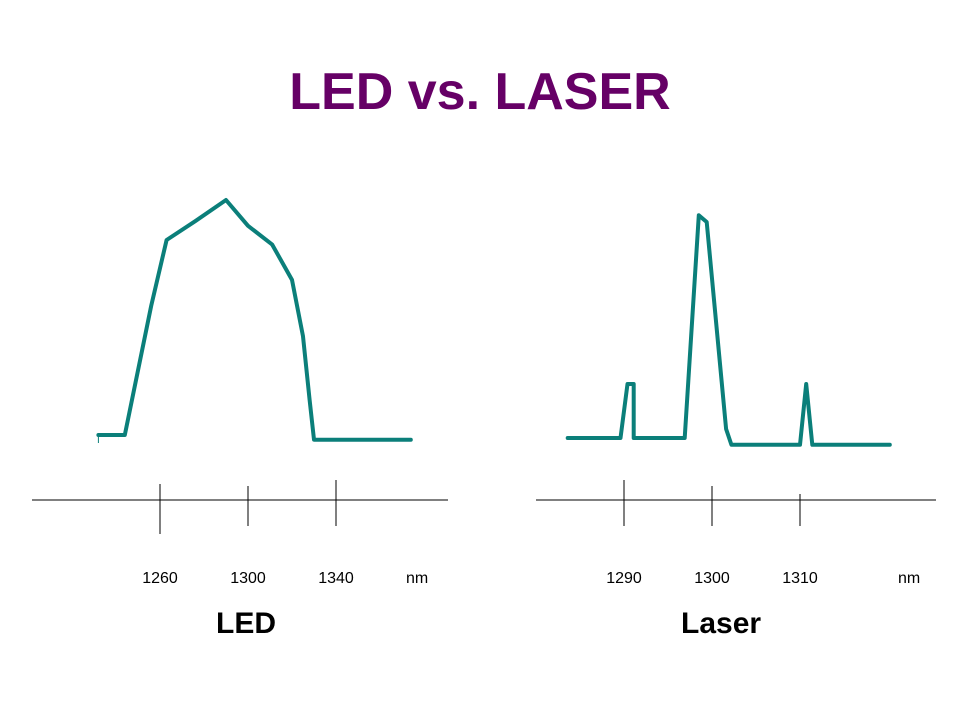 The width and height of the screenshot is (960, 720). What do you see at coordinates (246, 623) in the screenshot?
I see `led-chart-title: LED` at bounding box center [246, 623].